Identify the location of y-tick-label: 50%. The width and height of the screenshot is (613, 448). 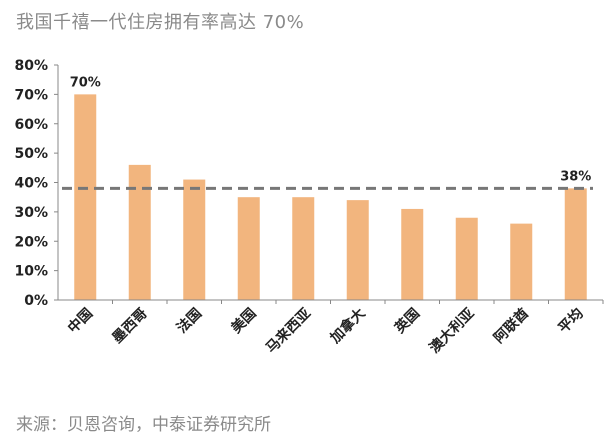
(31, 154).